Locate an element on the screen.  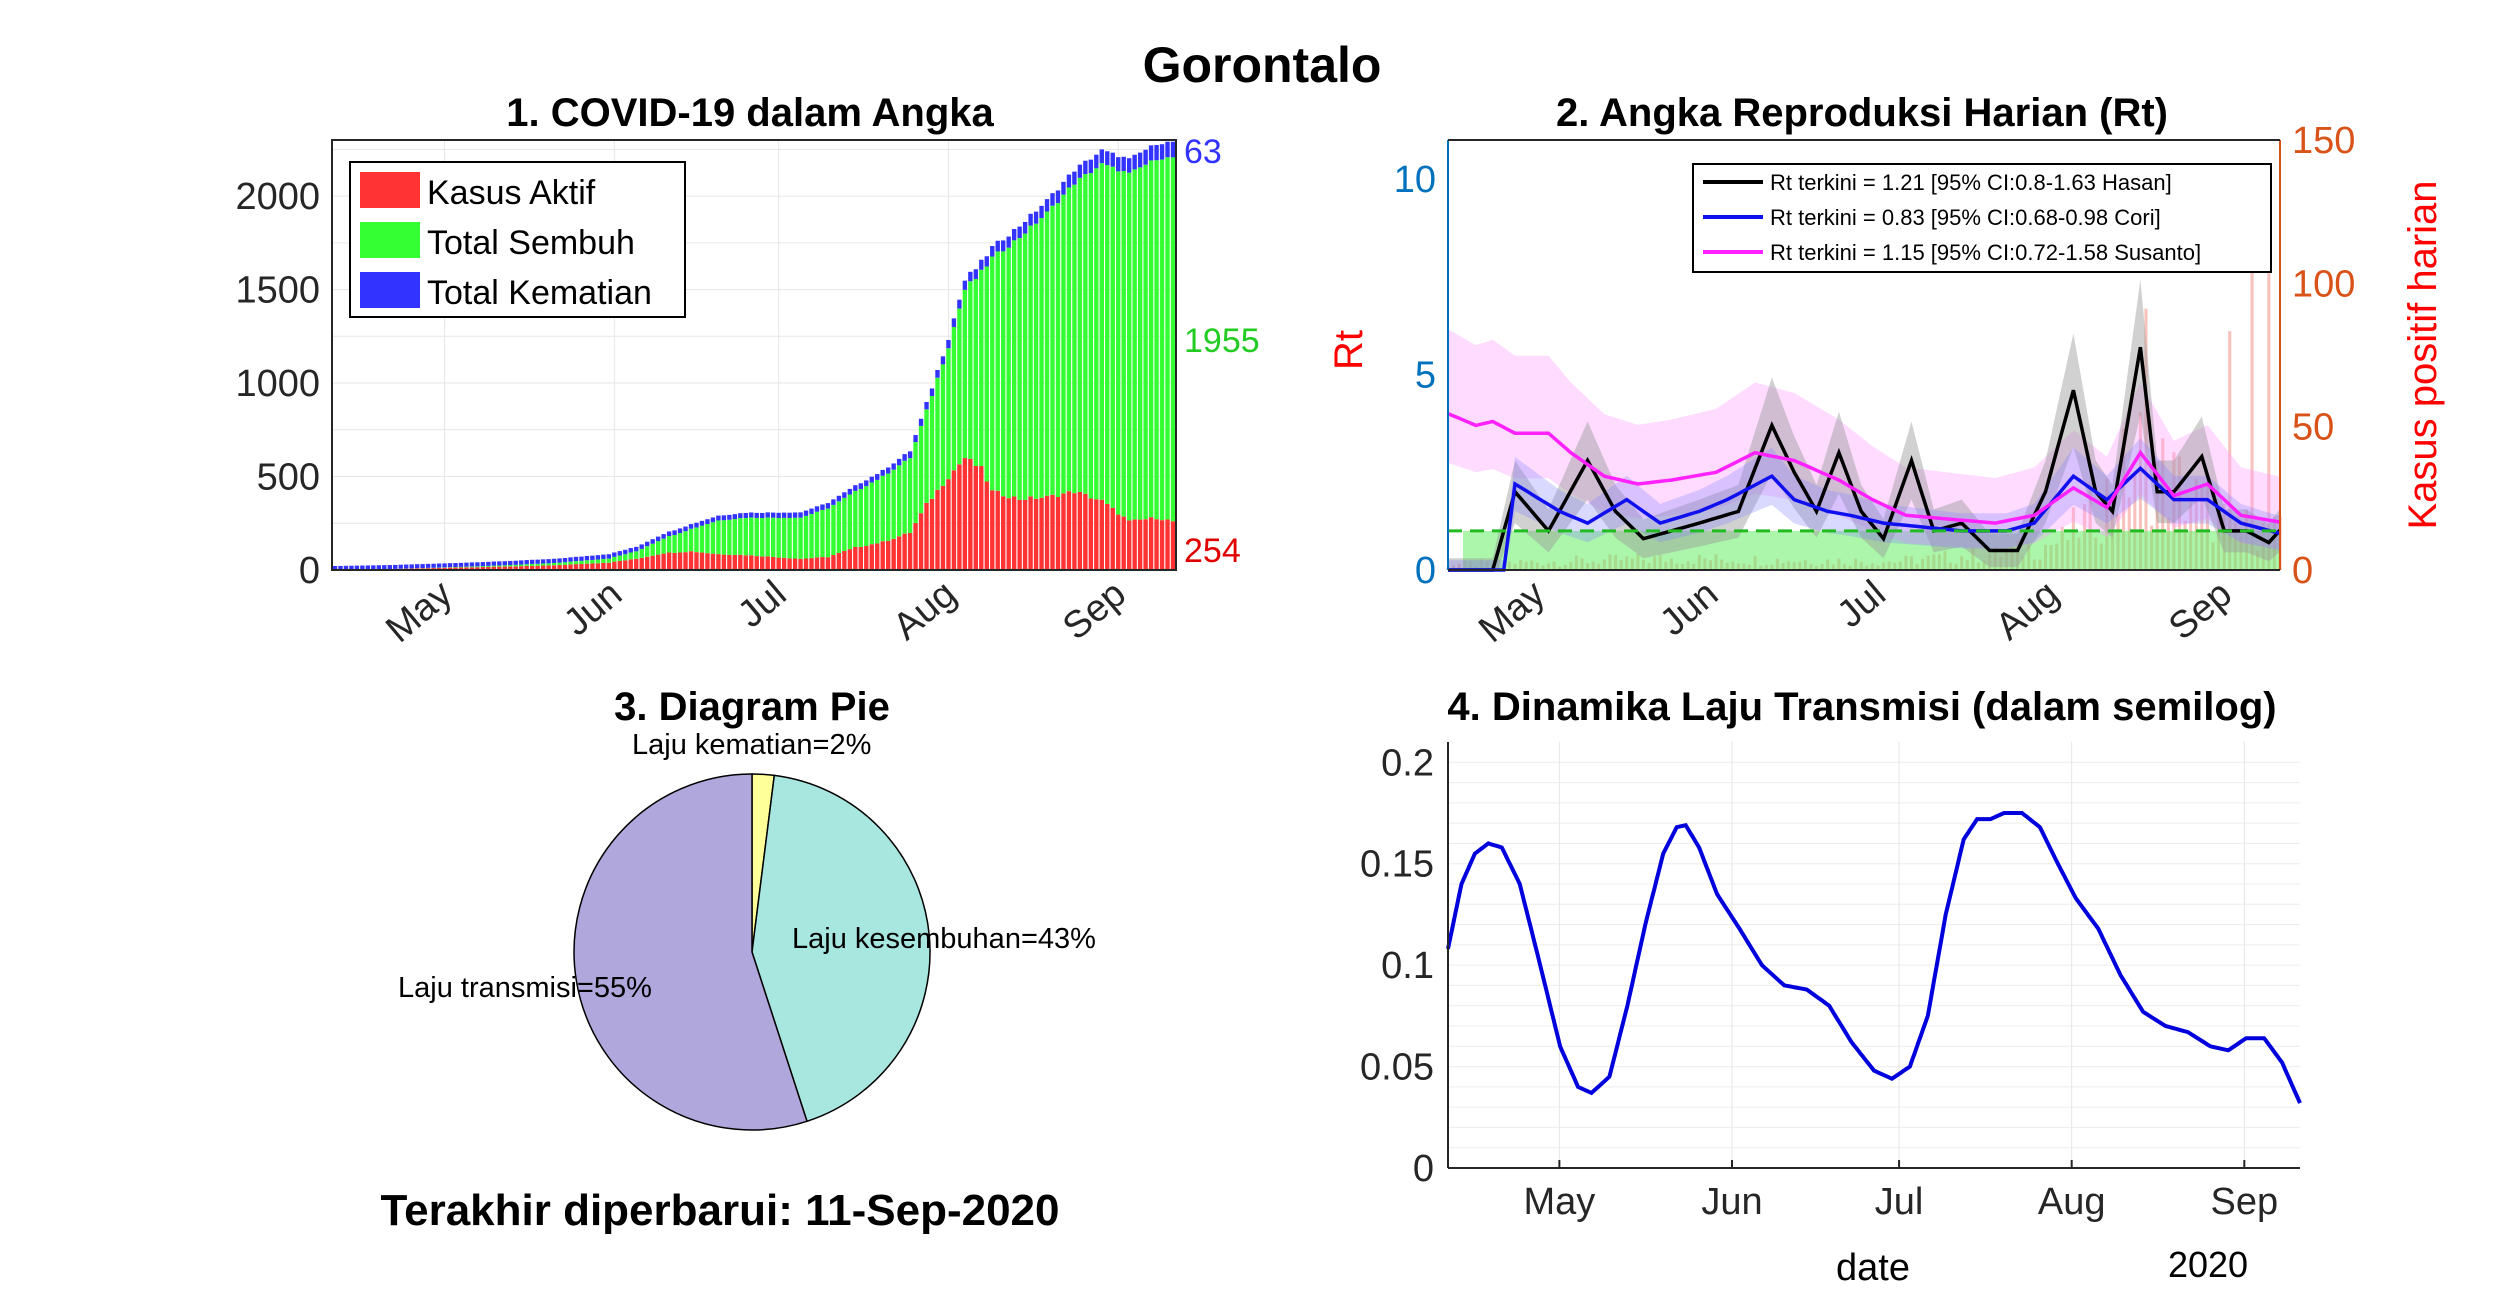
panel4-ytick-label: 0.15 is located at coordinates (1397, 865).